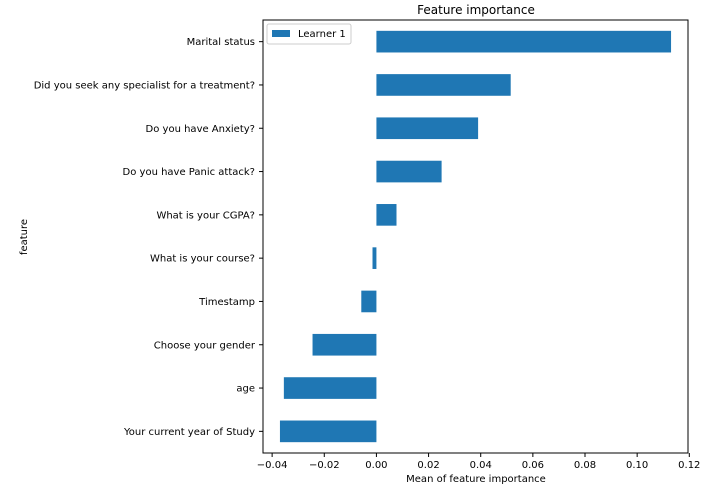  What do you see at coordinates (221, 42) in the screenshot?
I see `y-tick-label: Marital status` at bounding box center [221, 42].